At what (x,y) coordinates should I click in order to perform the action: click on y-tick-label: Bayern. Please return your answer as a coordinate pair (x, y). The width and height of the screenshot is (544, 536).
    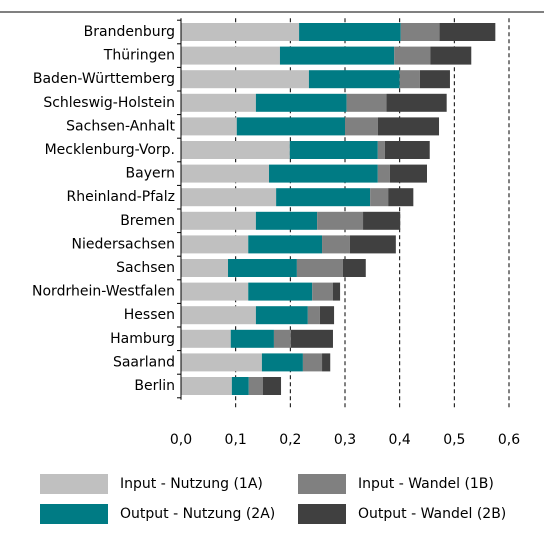
    Looking at the image, I should click on (150, 174).